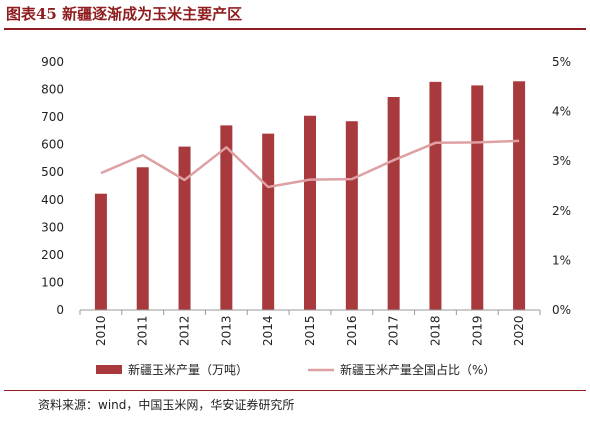 Image resolution: width=590 pixels, height=422 pixels. I want to click on left-tick-label: 400, so click(52, 200).